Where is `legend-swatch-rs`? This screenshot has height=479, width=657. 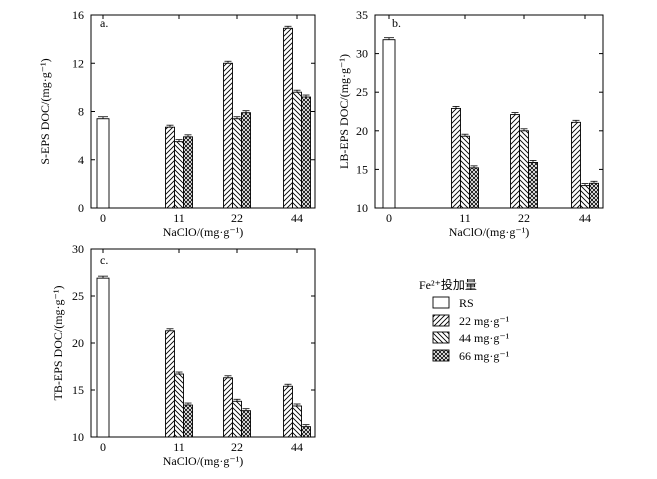 legend-swatch-rs is located at coordinates (441, 302).